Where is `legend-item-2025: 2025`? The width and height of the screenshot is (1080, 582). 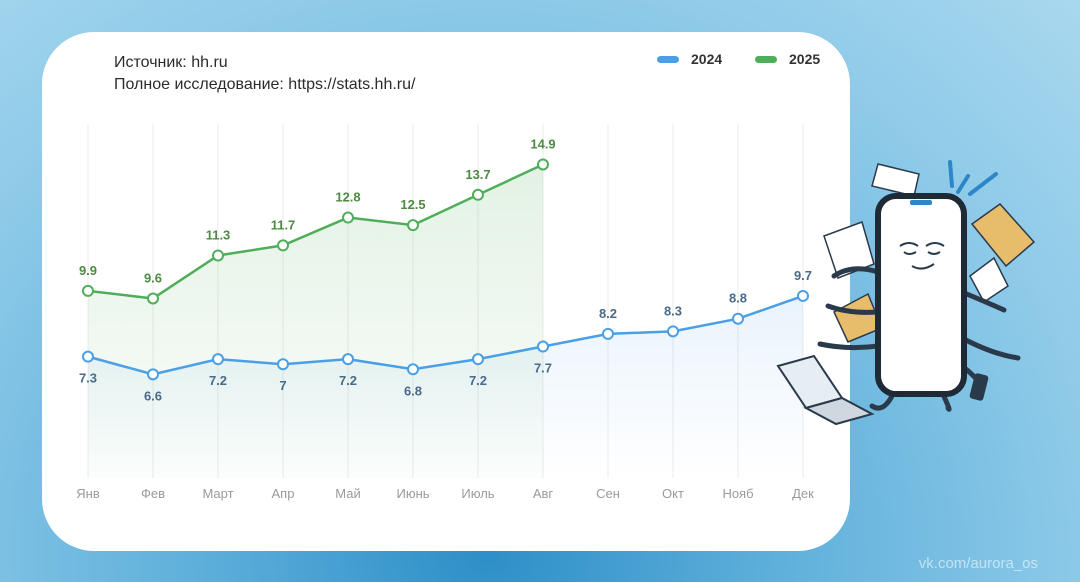 legend-item-2025: 2025 is located at coordinates (787, 59).